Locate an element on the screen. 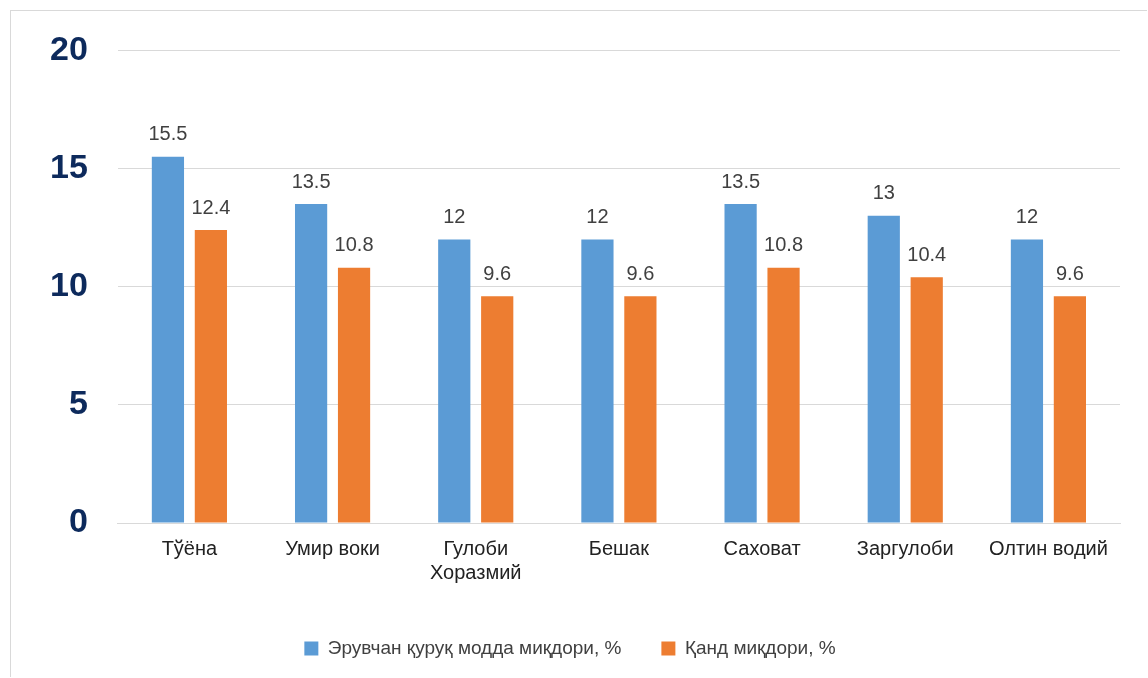 The height and width of the screenshot is (678, 1148). y-tick-label: 0 is located at coordinates (78, 520).